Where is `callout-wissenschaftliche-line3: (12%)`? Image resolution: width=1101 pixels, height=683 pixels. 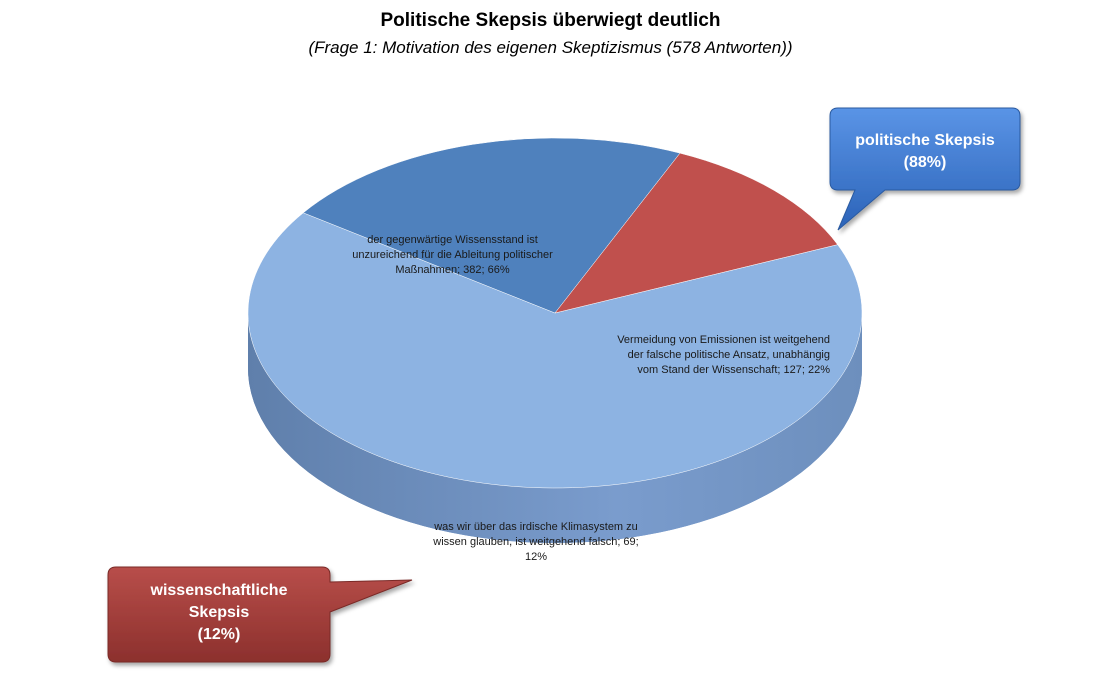 callout-wissenschaftliche-line3: (12%) is located at coordinates (219, 634).